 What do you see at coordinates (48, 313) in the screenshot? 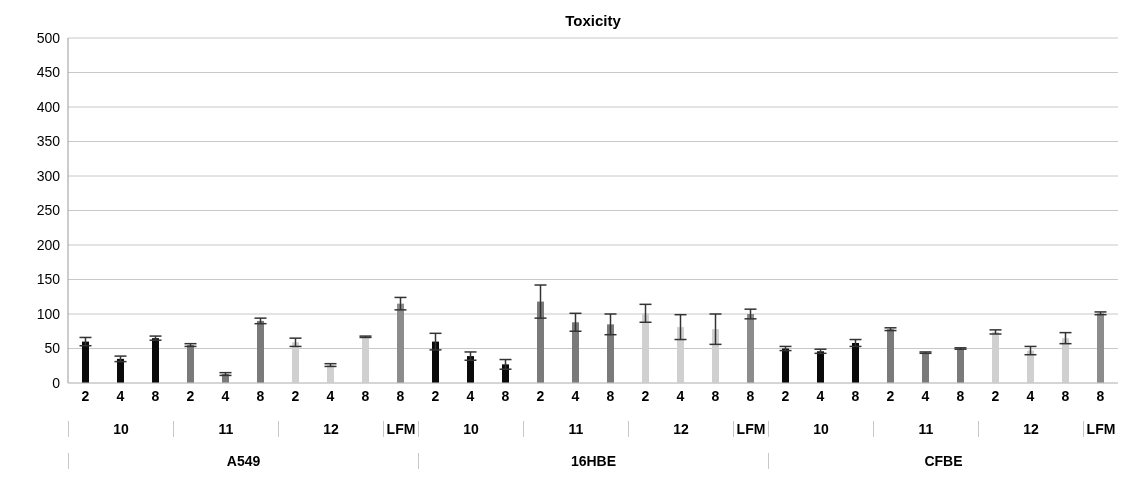
I see `y-tick-label: 100` at bounding box center [48, 313].